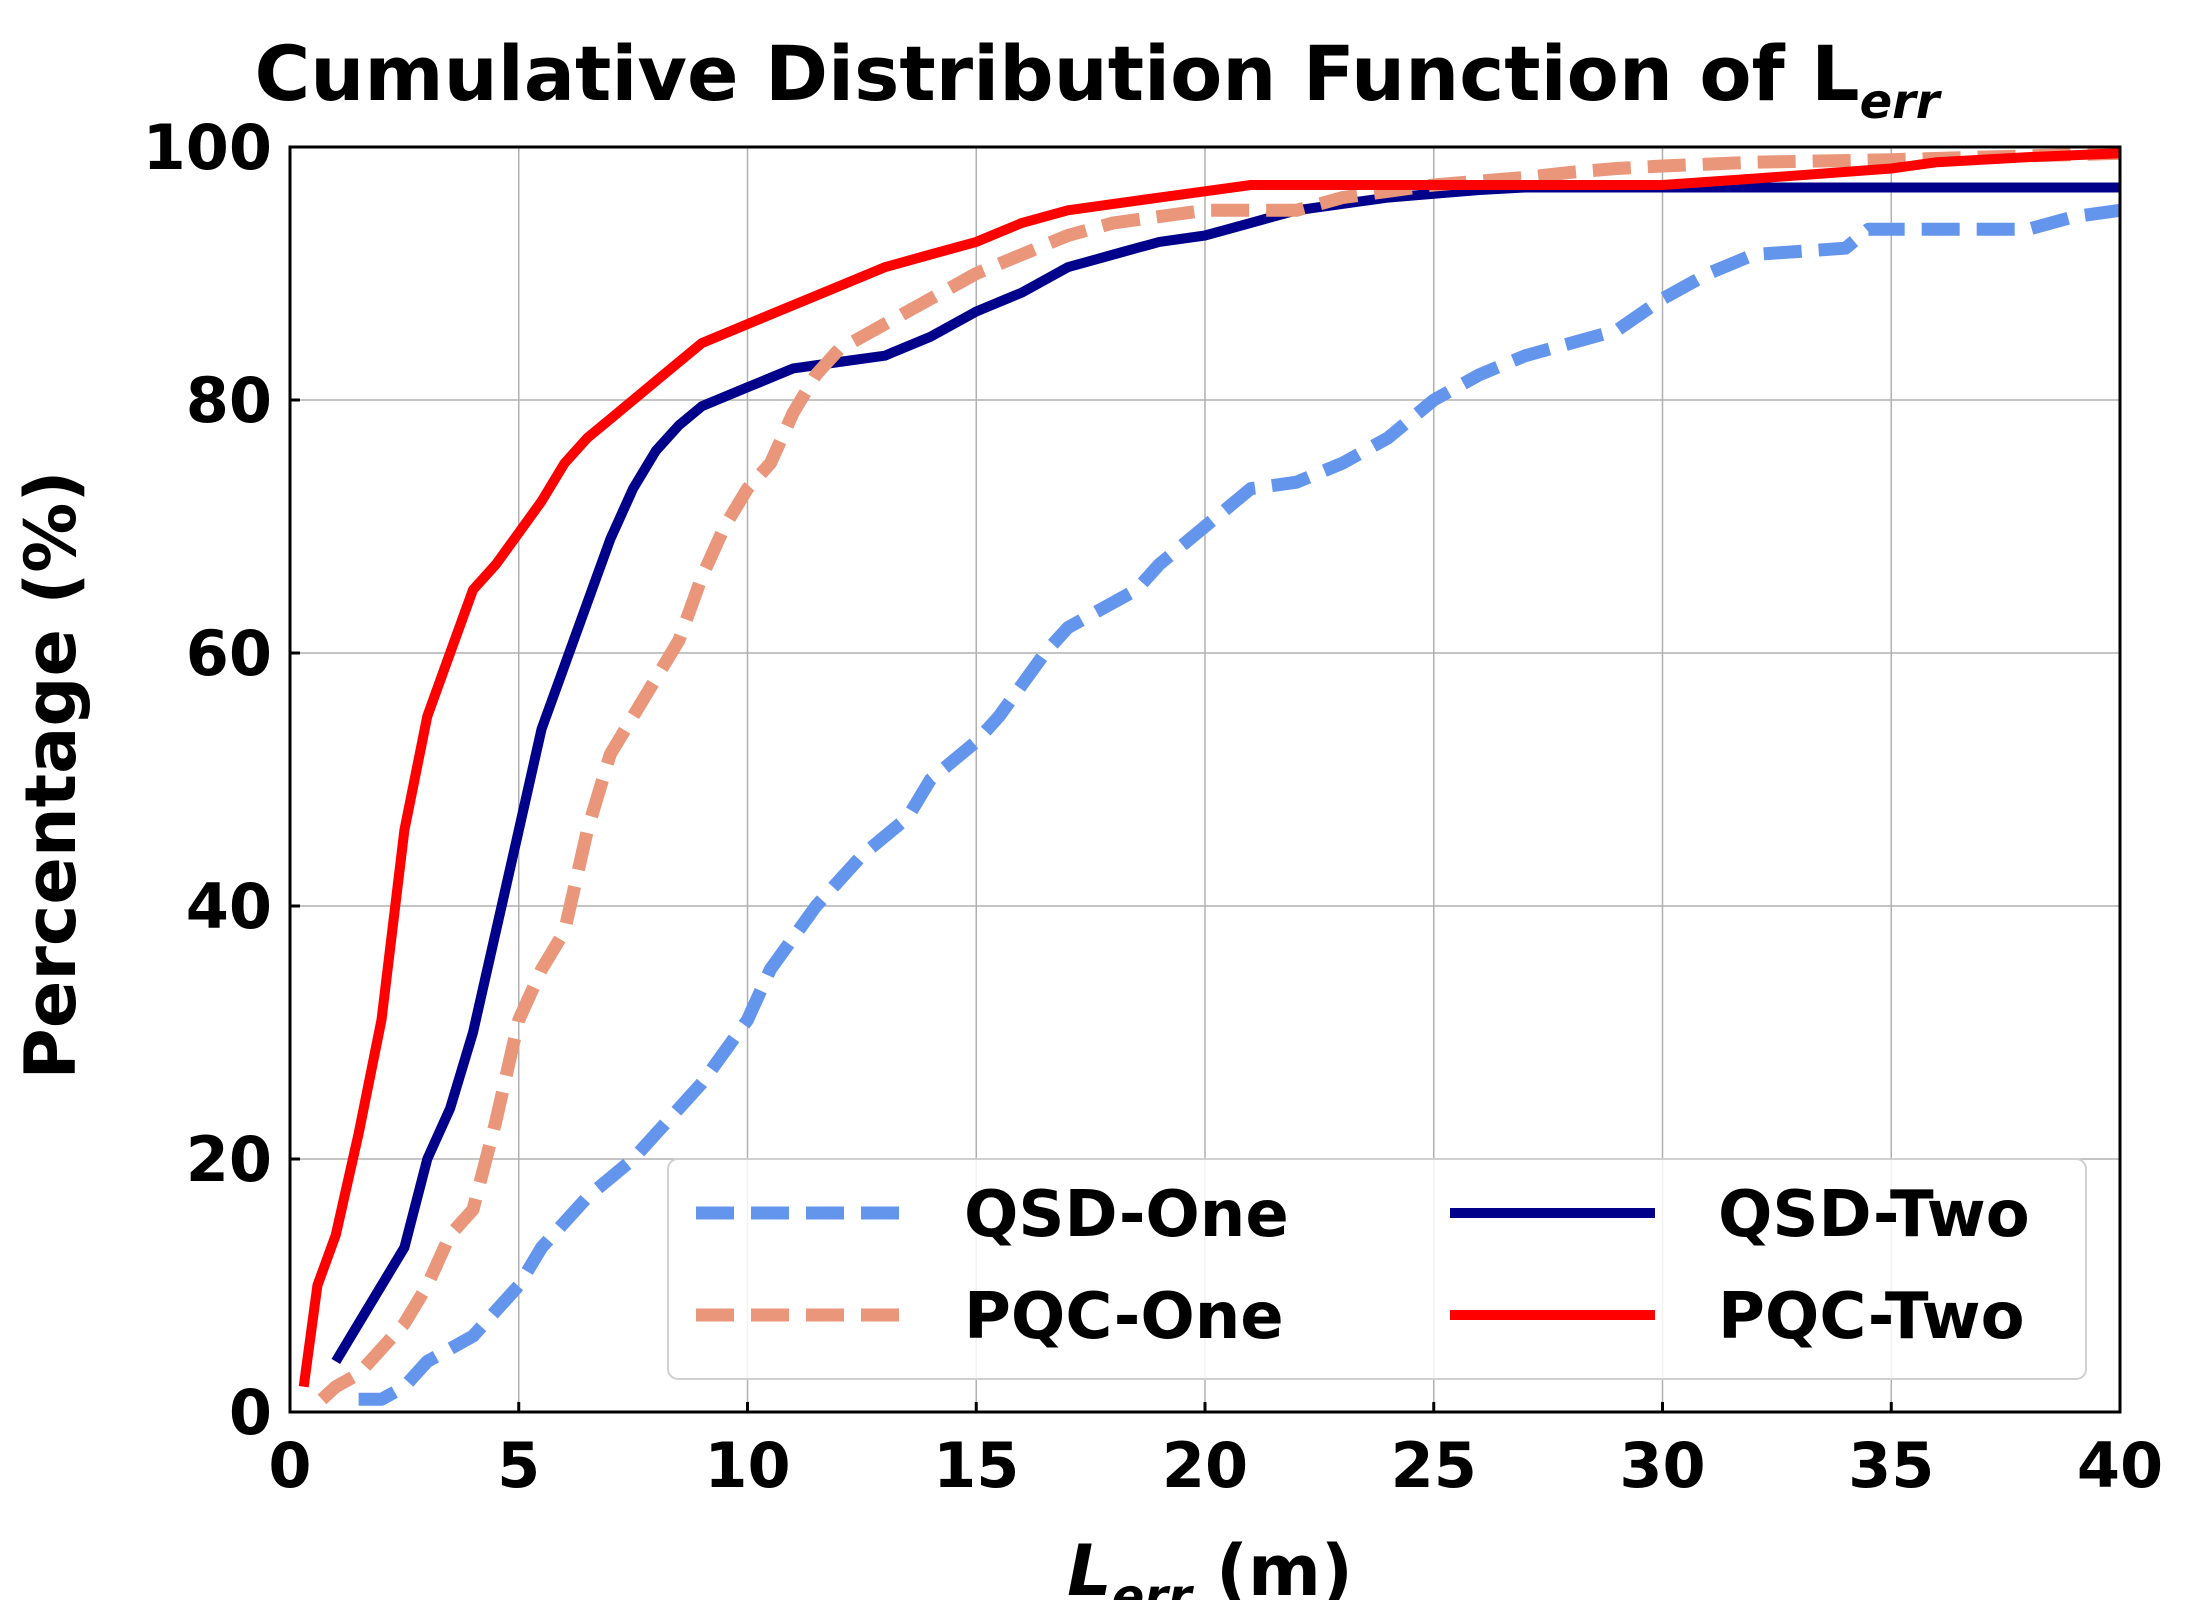  I want to click on legend-label-pqc-one: PQC-One, so click(1124, 1317).